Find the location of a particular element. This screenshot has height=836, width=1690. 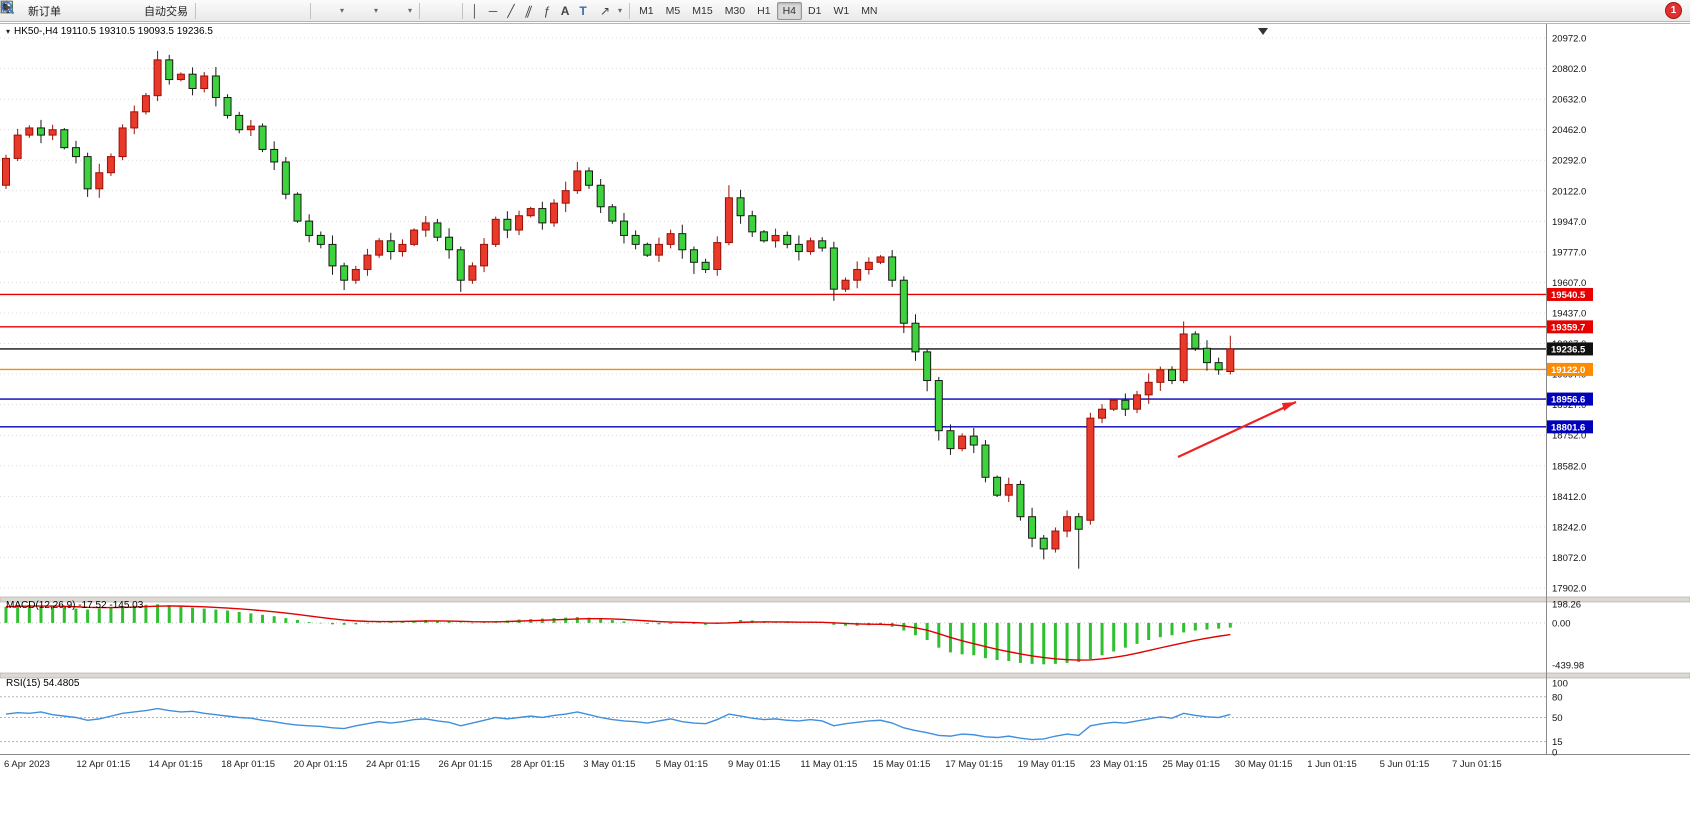

time-axis-label: 15 May 01:15 is located at coordinates (902, 764).